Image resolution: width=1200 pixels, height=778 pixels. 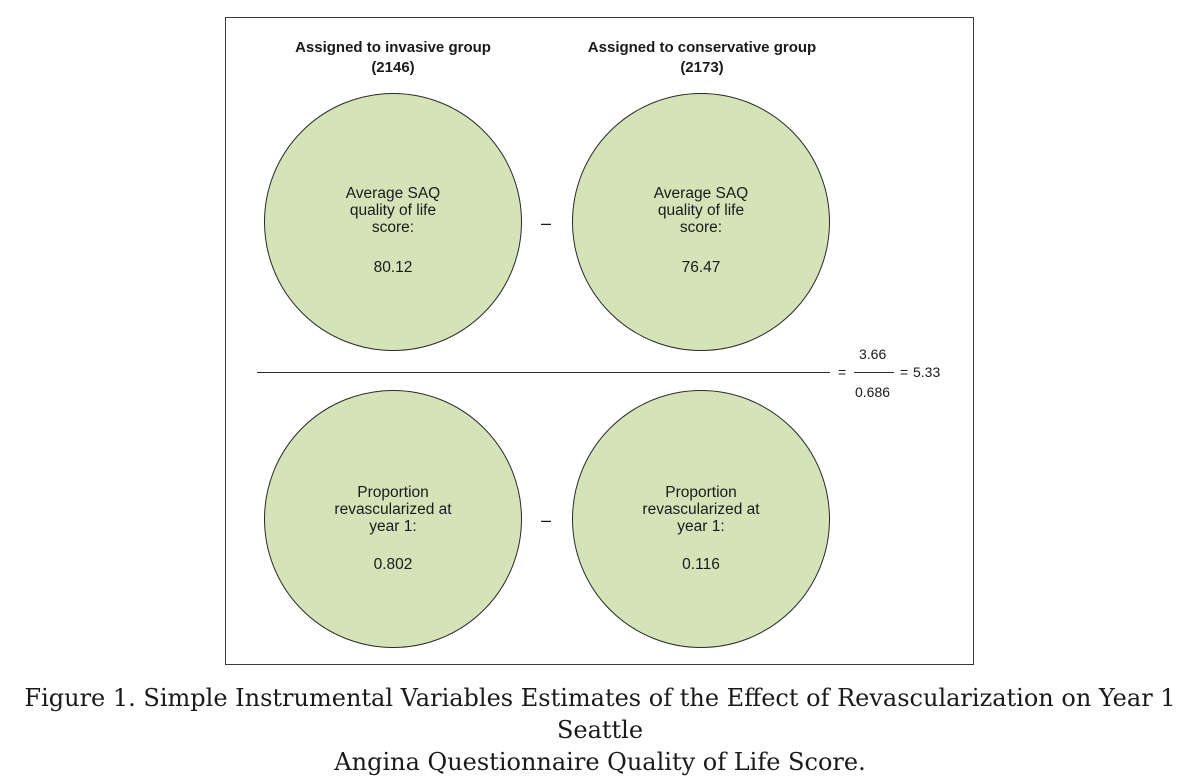 I want to click on invasive-revasc-label-line-3: year 1:, so click(x=393, y=526).